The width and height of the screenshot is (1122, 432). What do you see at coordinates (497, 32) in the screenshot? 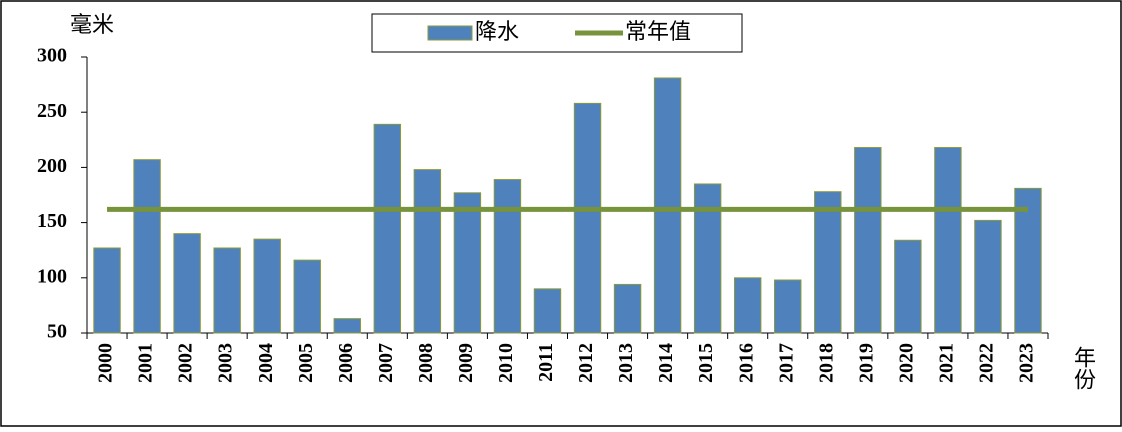
I see `legend-label: 降水` at bounding box center [497, 32].